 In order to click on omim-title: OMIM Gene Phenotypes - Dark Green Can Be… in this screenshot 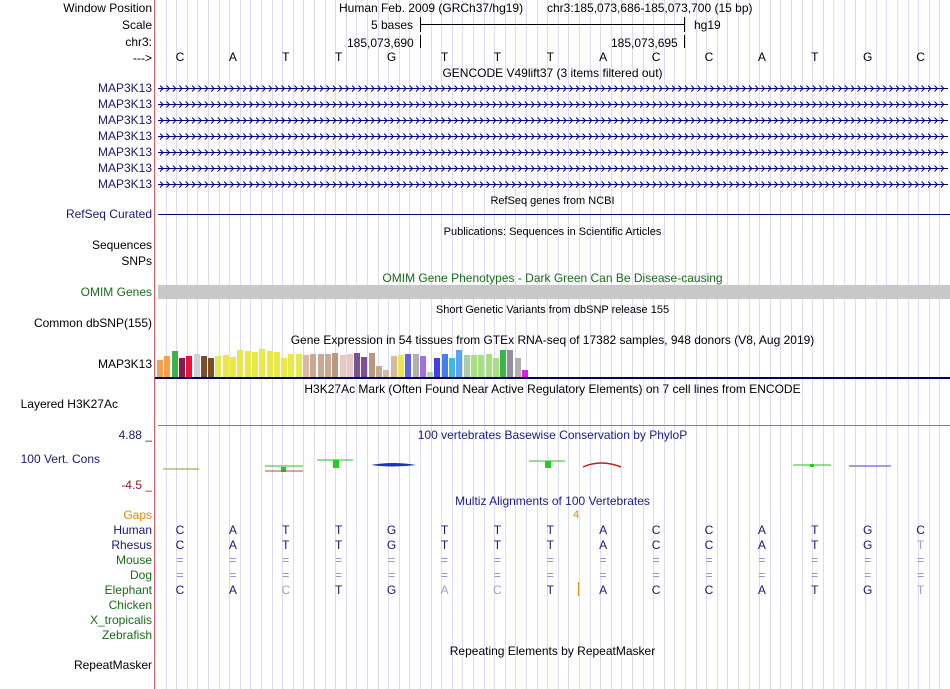, I will do `click(552, 278)`.